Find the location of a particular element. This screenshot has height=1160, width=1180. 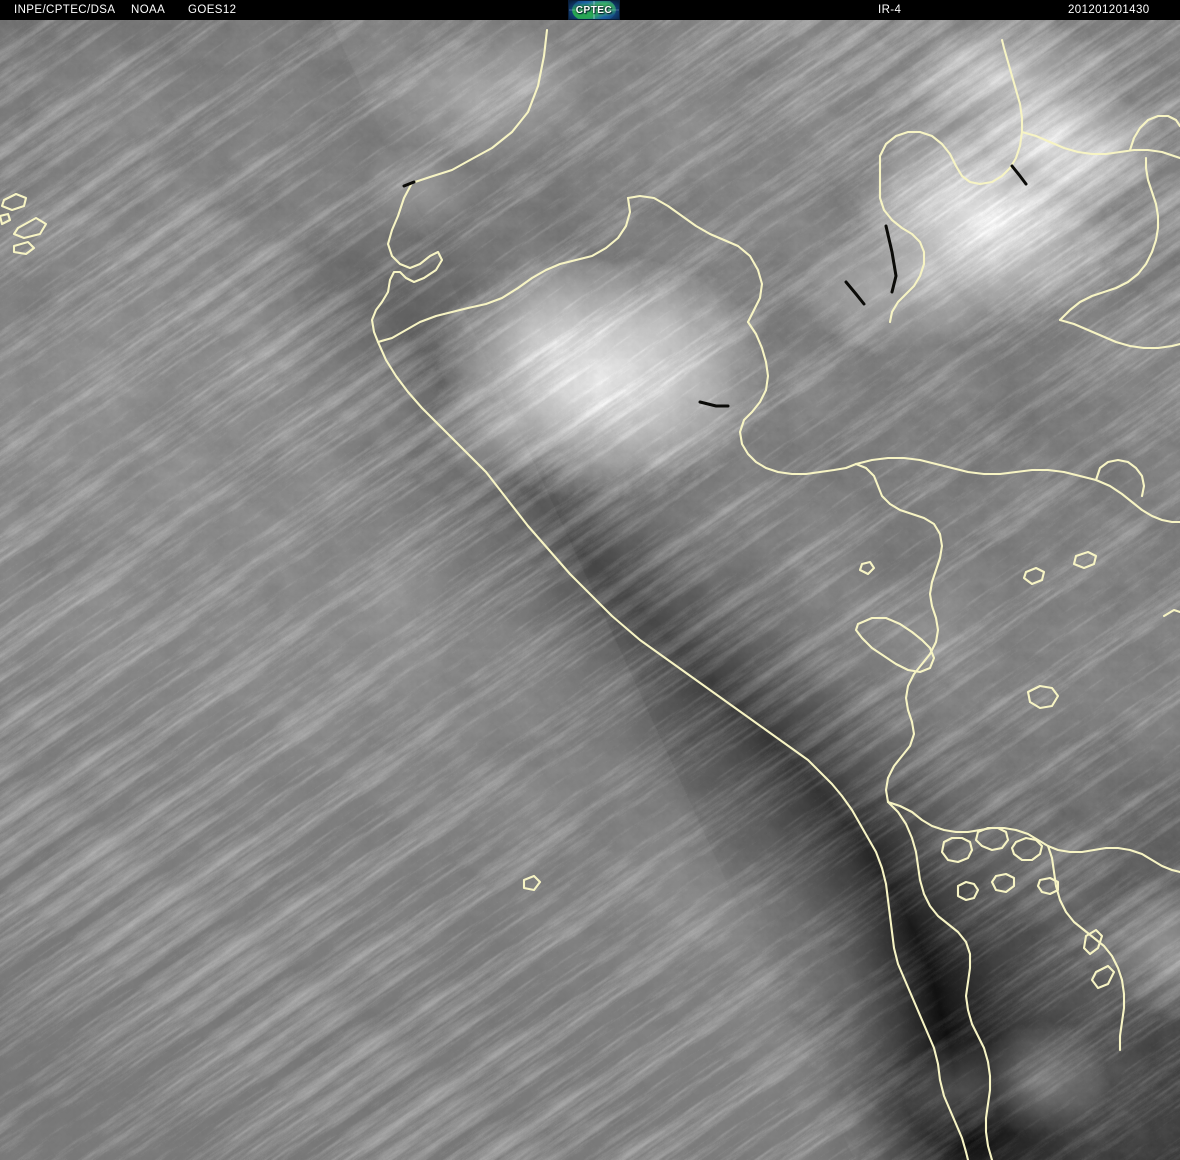

border-ecuador-peru is located at coordinates (504, 270).